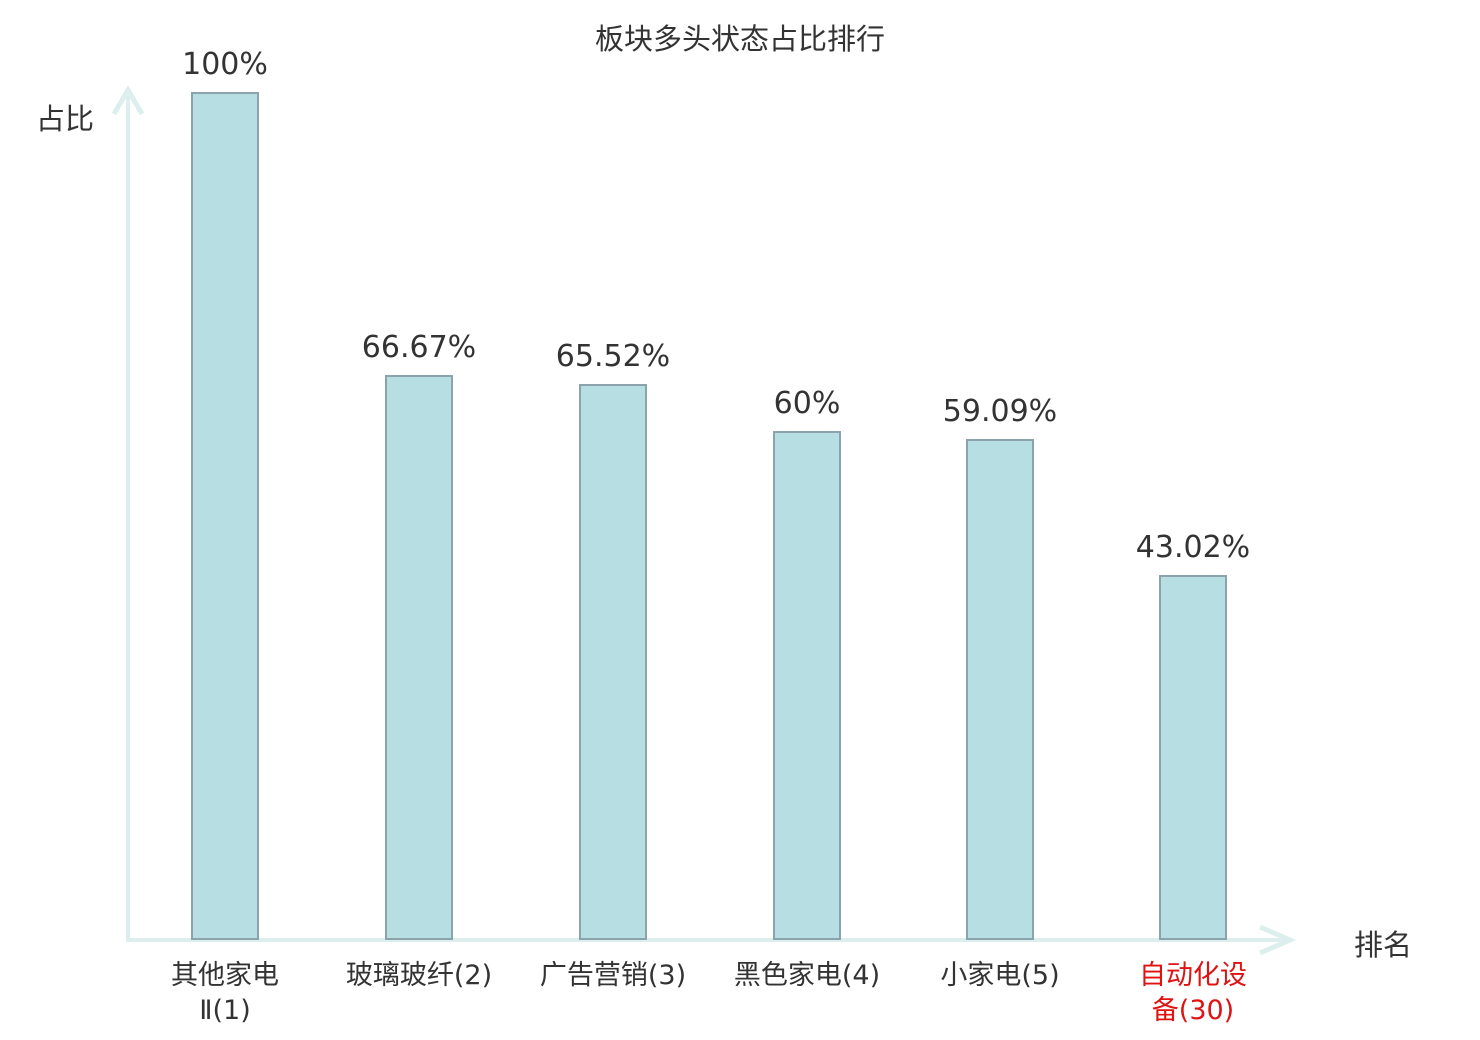 The image size is (1480, 1040). What do you see at coordinates (419, 975) in the screenshot?
I see `x-tick-label: 玻璃玻纤(2)` at bounding box center [419, 975].